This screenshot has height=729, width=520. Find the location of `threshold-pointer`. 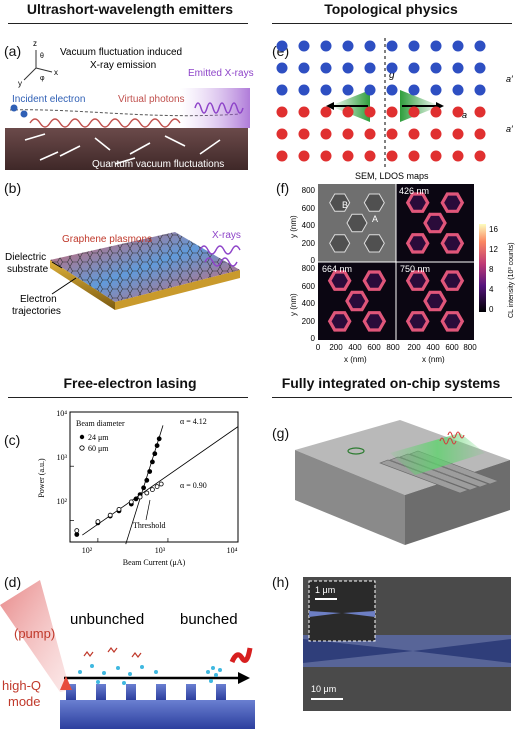

threshold-pointer is located at coordinates (148, 510).